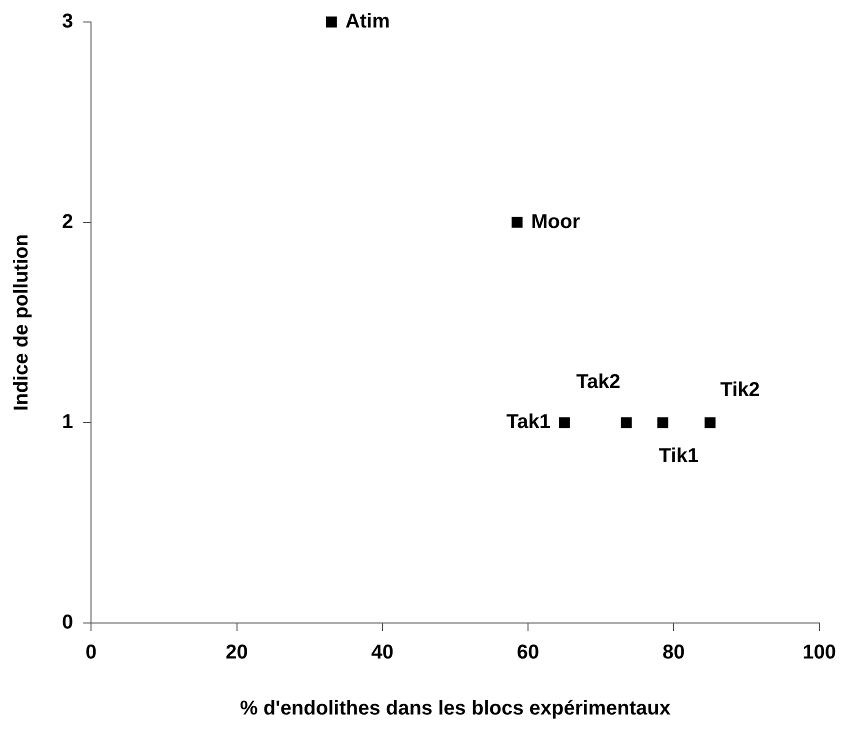  Describe the element at coordinates (21, 322) in the screenshot. I see `y-axis-title: Indice de pollution` at that location.